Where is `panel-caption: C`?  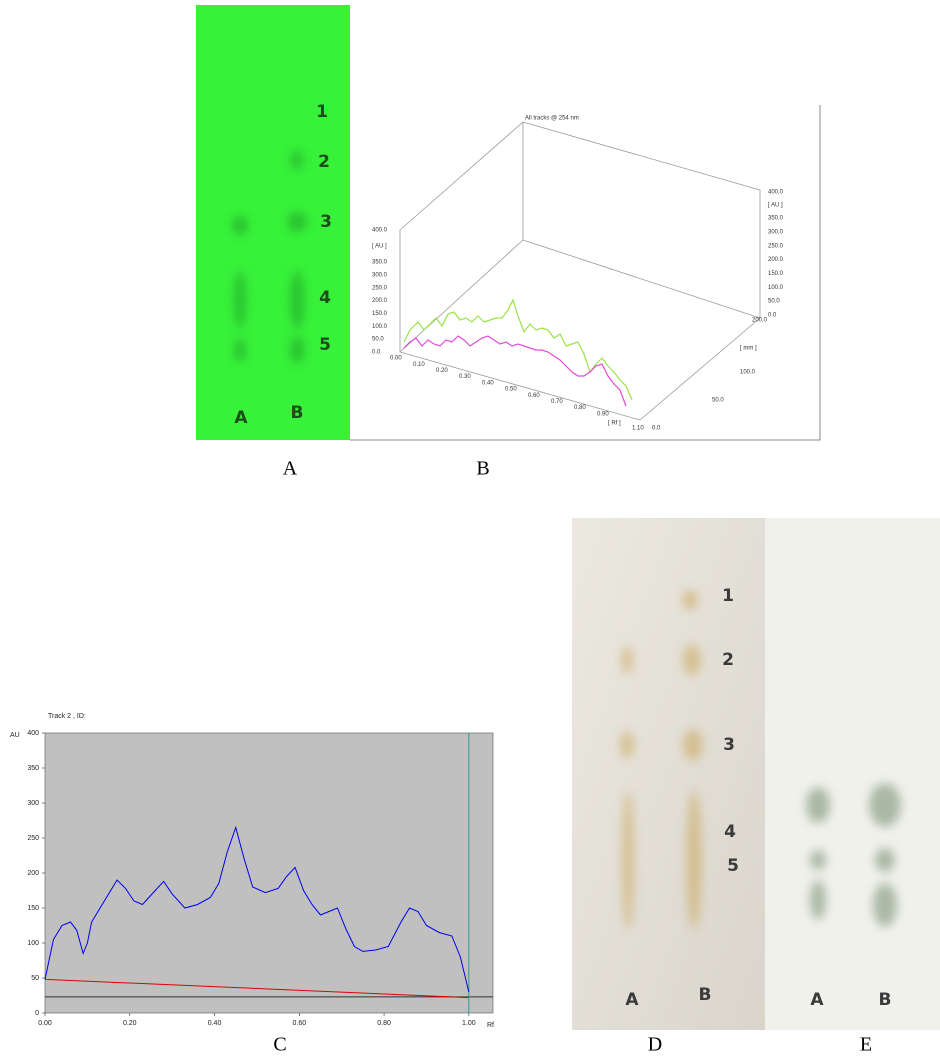
panel-caption: C is located at coordinates (279, 1045).